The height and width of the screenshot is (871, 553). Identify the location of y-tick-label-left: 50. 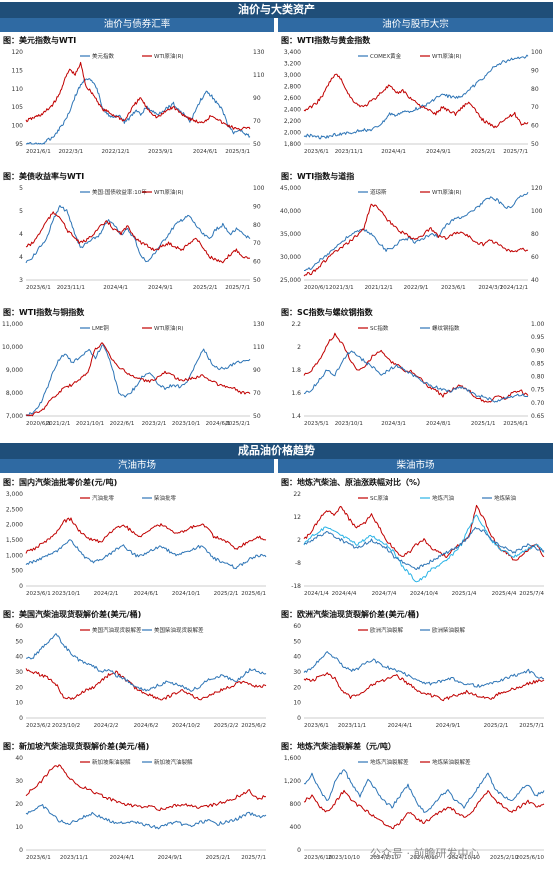
(19, 641).